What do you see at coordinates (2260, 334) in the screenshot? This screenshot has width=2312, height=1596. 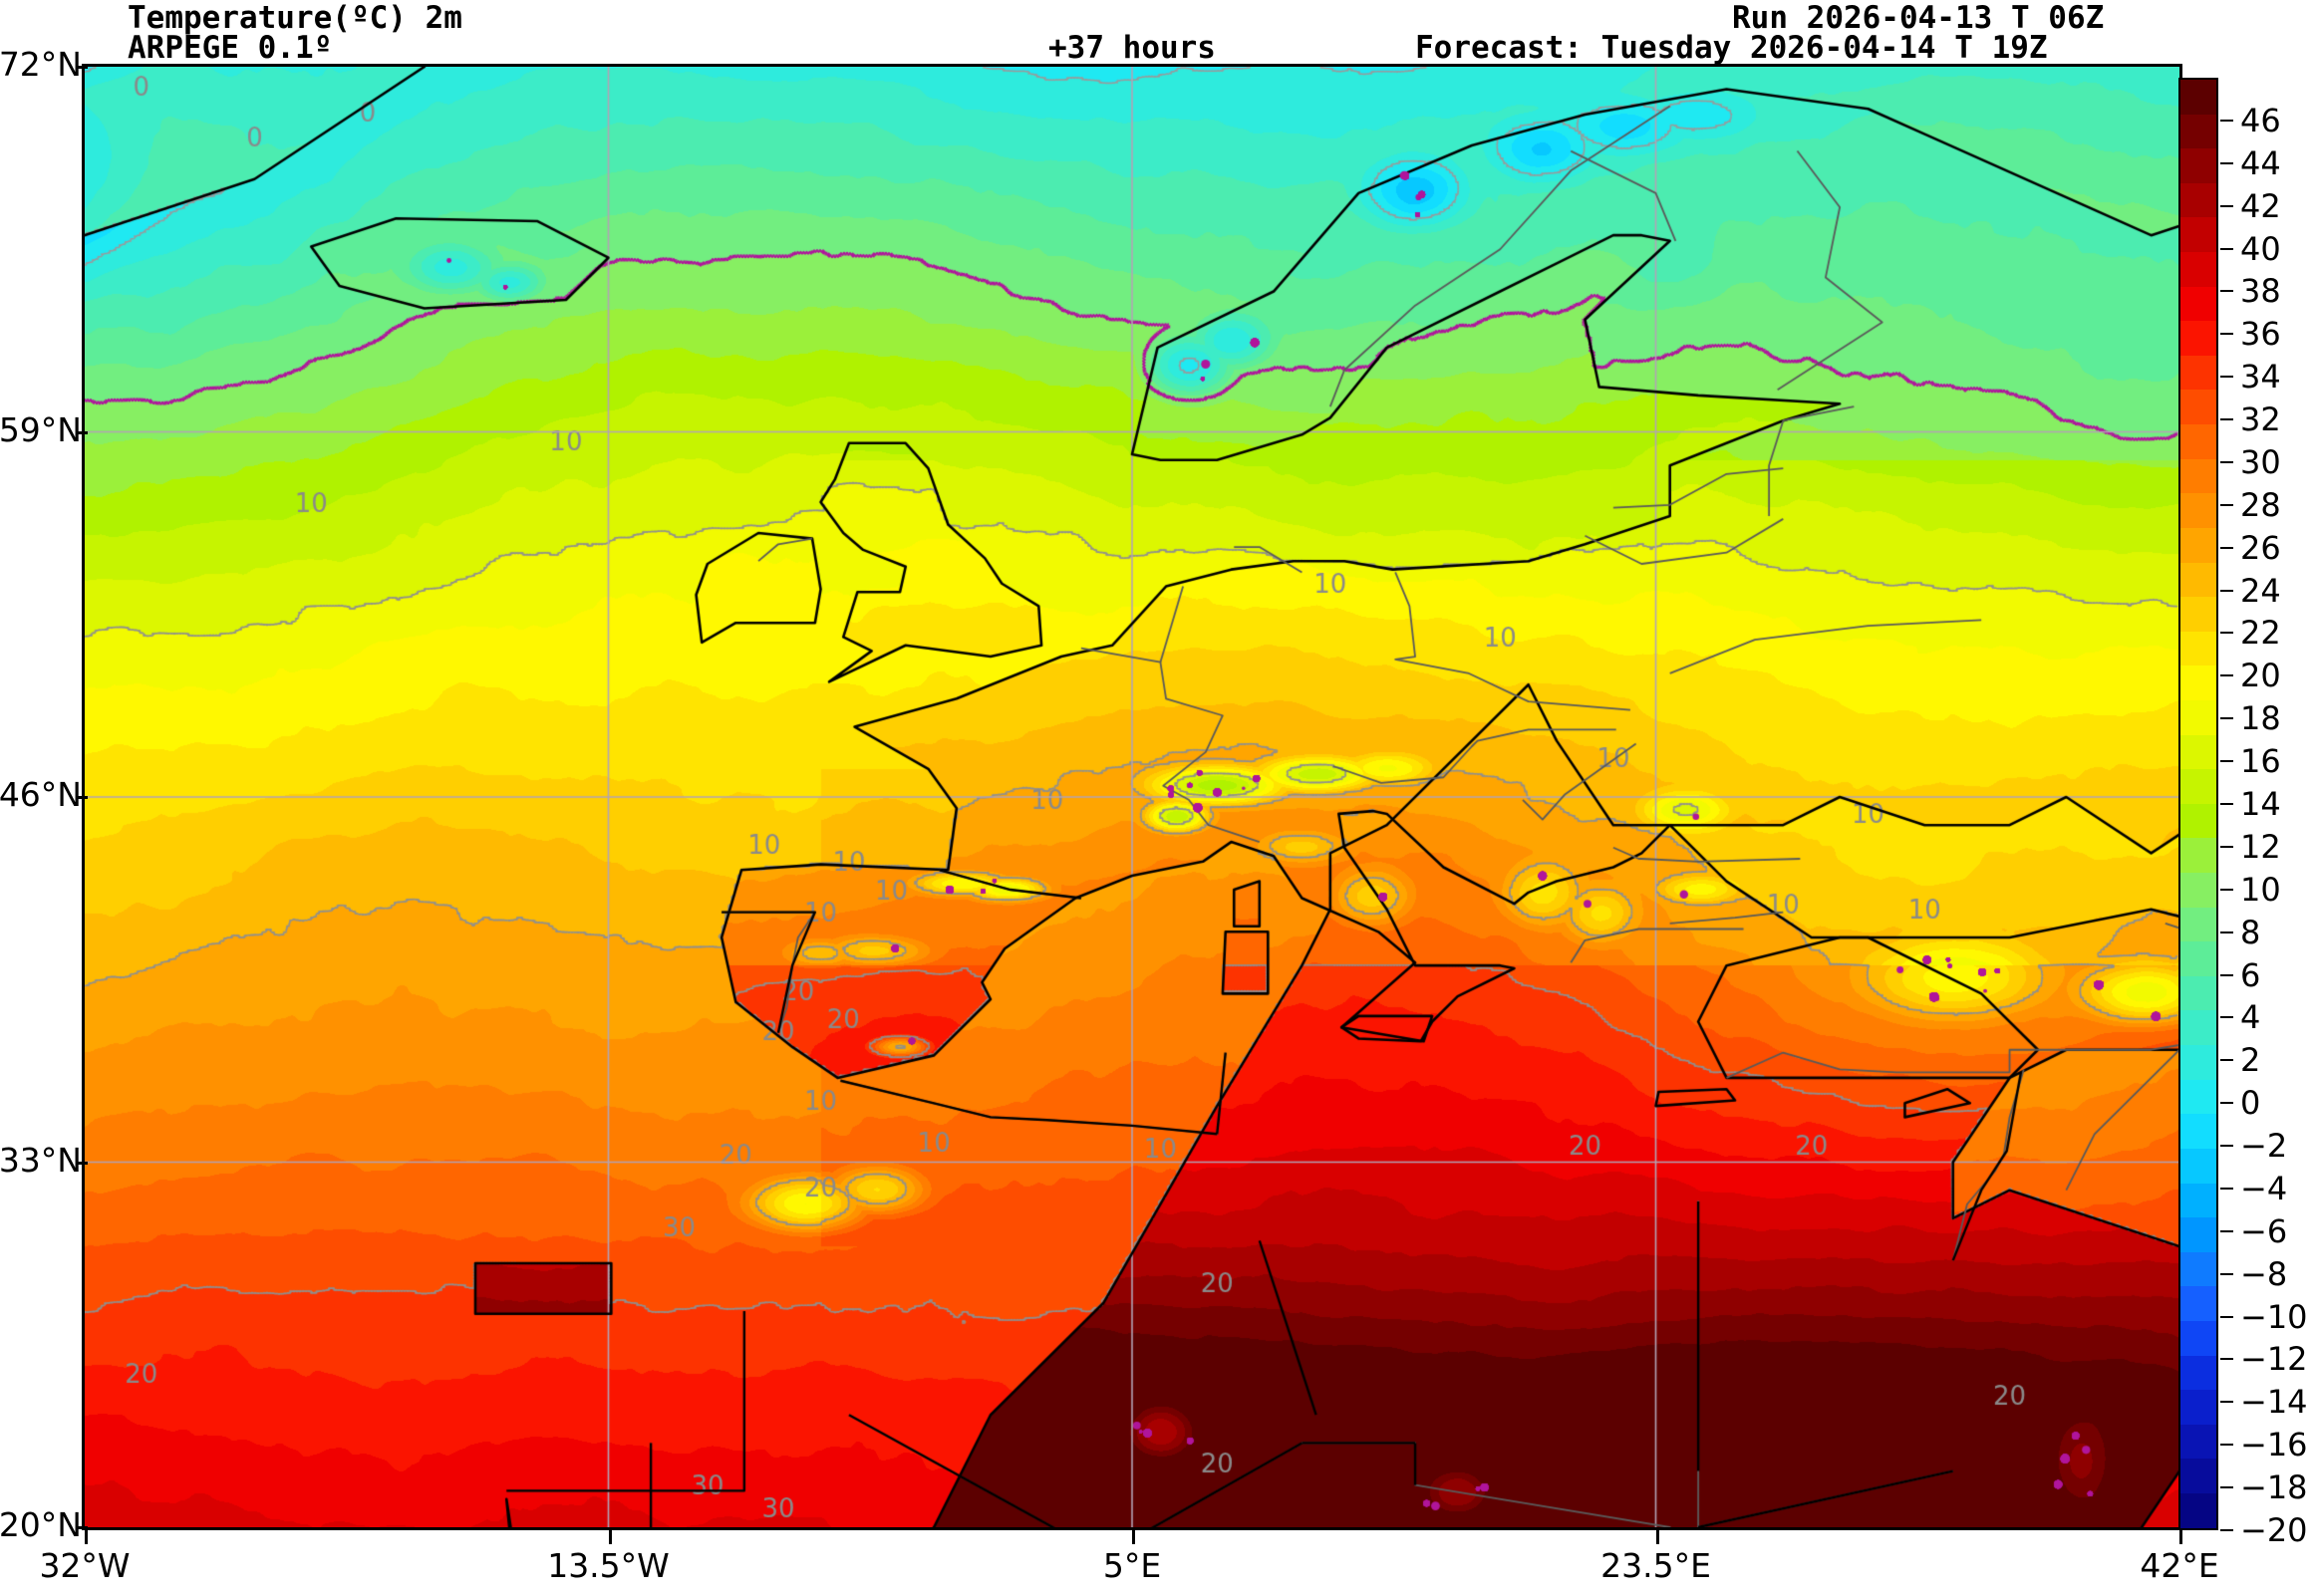 I see `colorbar-tick-label: 36` at bounding box center [2260, 334].